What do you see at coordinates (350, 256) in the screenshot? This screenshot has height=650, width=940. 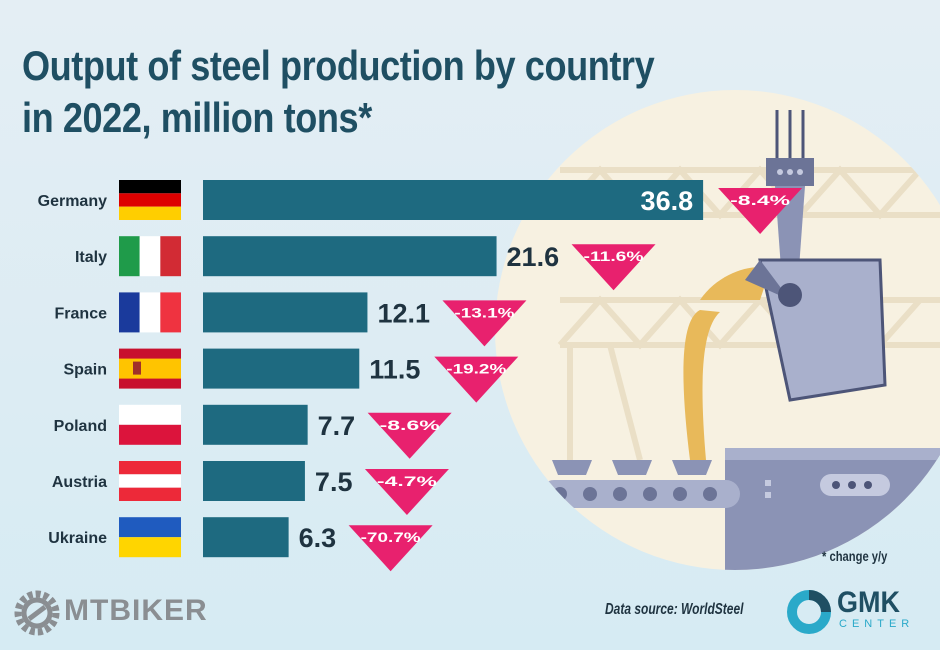 I see `bar-italy` at bounding box center [350, 256].